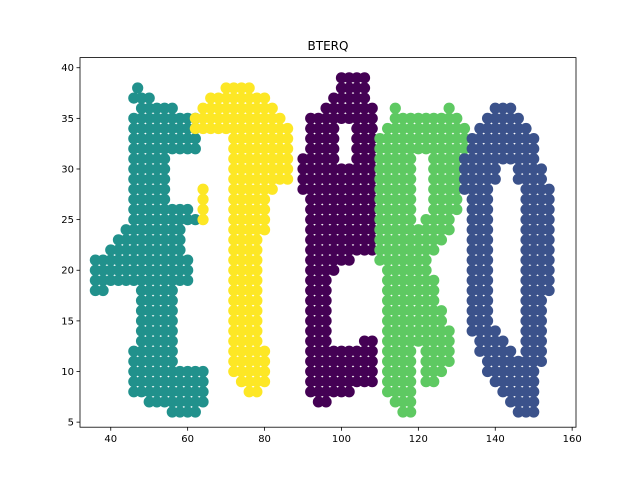 This screenshot has height=480, width=640. I want to click on y-tick-label: 30, so click(67, 169).